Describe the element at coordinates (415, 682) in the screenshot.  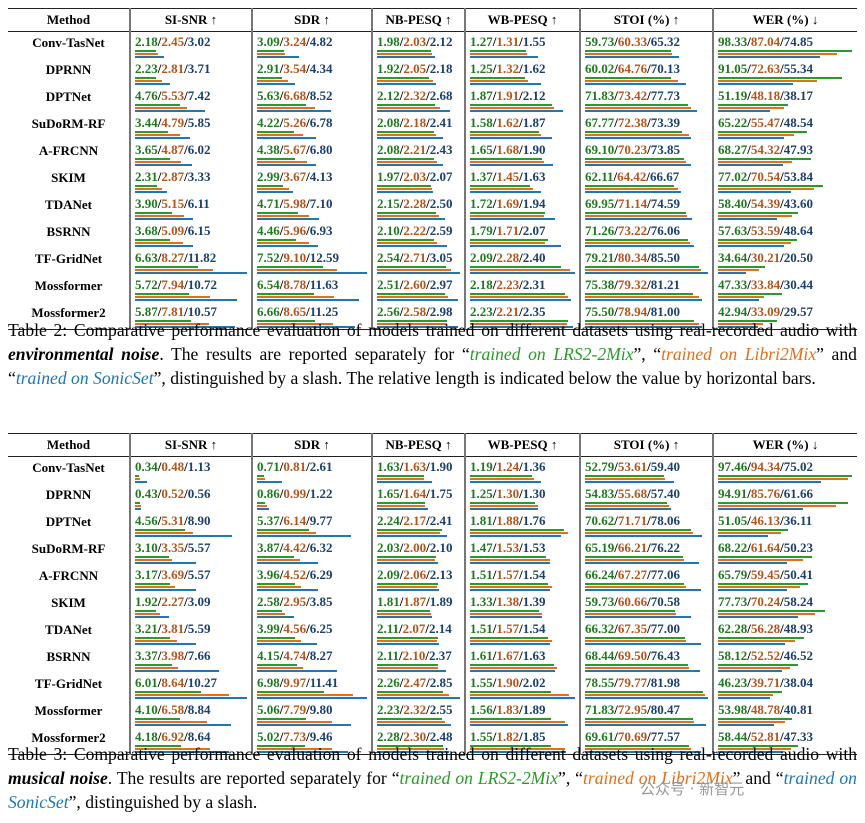
I see `value: 2.47` at that location.